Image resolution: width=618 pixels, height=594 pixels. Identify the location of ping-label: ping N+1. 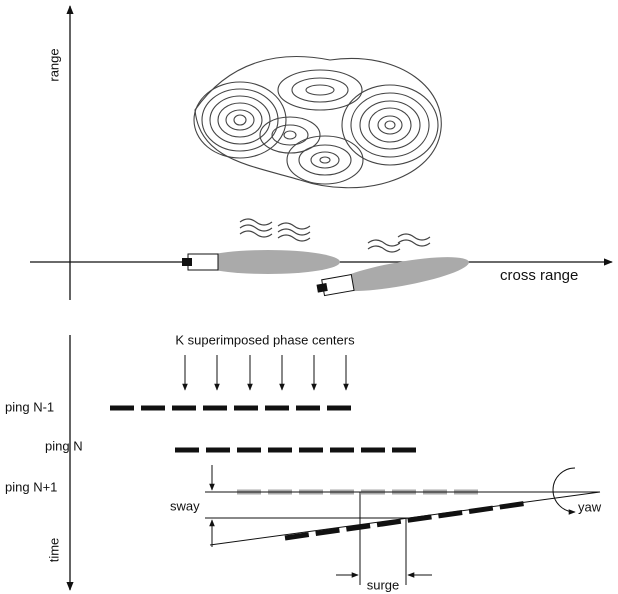
(31, 486).